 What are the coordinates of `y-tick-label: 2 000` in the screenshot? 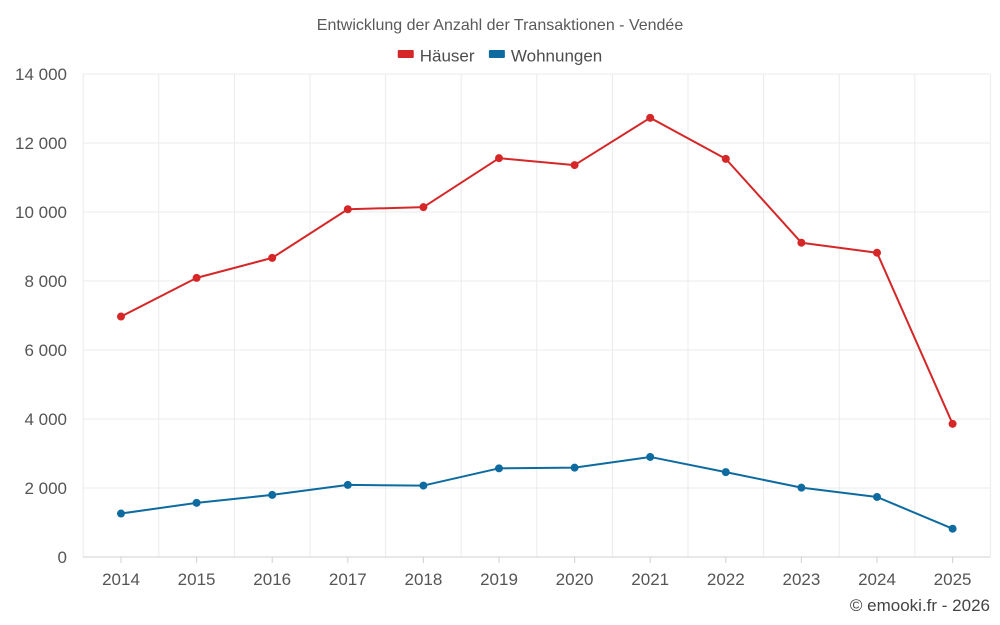 It's located at (45, 488).